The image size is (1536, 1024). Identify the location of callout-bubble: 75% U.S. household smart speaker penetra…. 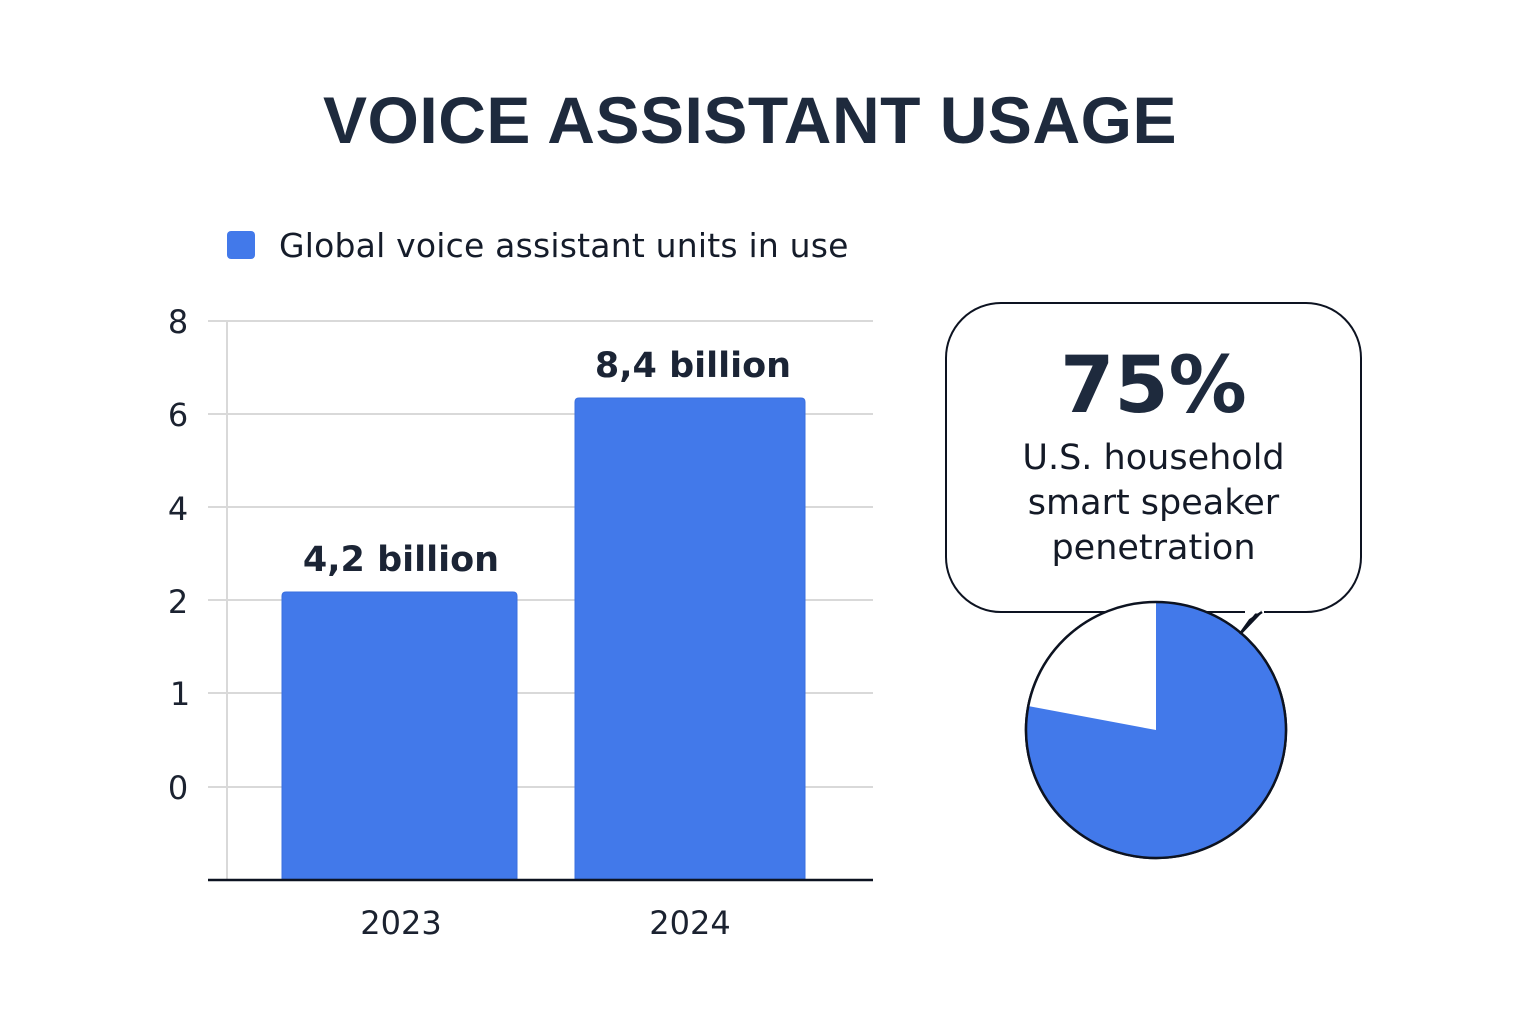
(1153, 457).